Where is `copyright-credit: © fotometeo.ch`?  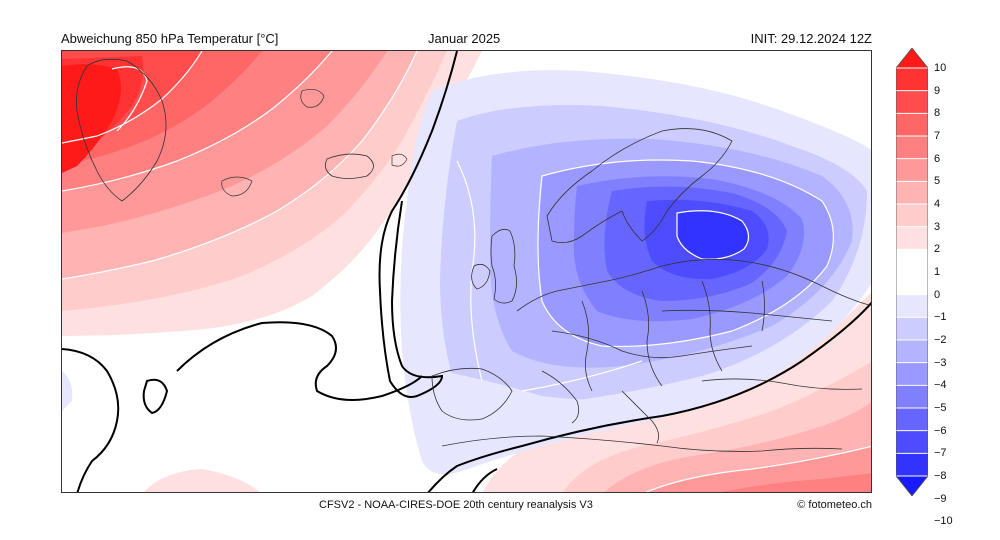
copyright-credit: © fotometeo.ch is located at coordinates (834, 505).